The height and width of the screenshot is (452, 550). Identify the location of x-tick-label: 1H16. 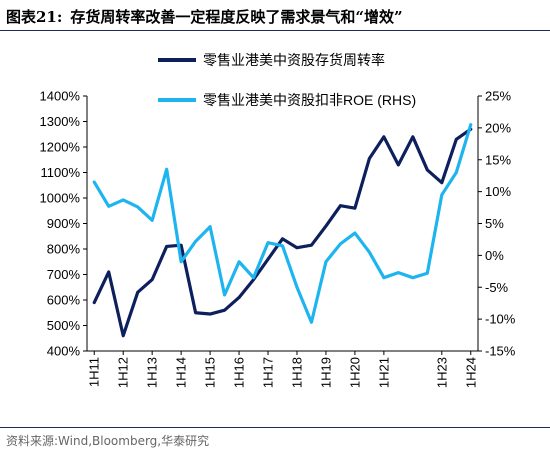
(239, 372).